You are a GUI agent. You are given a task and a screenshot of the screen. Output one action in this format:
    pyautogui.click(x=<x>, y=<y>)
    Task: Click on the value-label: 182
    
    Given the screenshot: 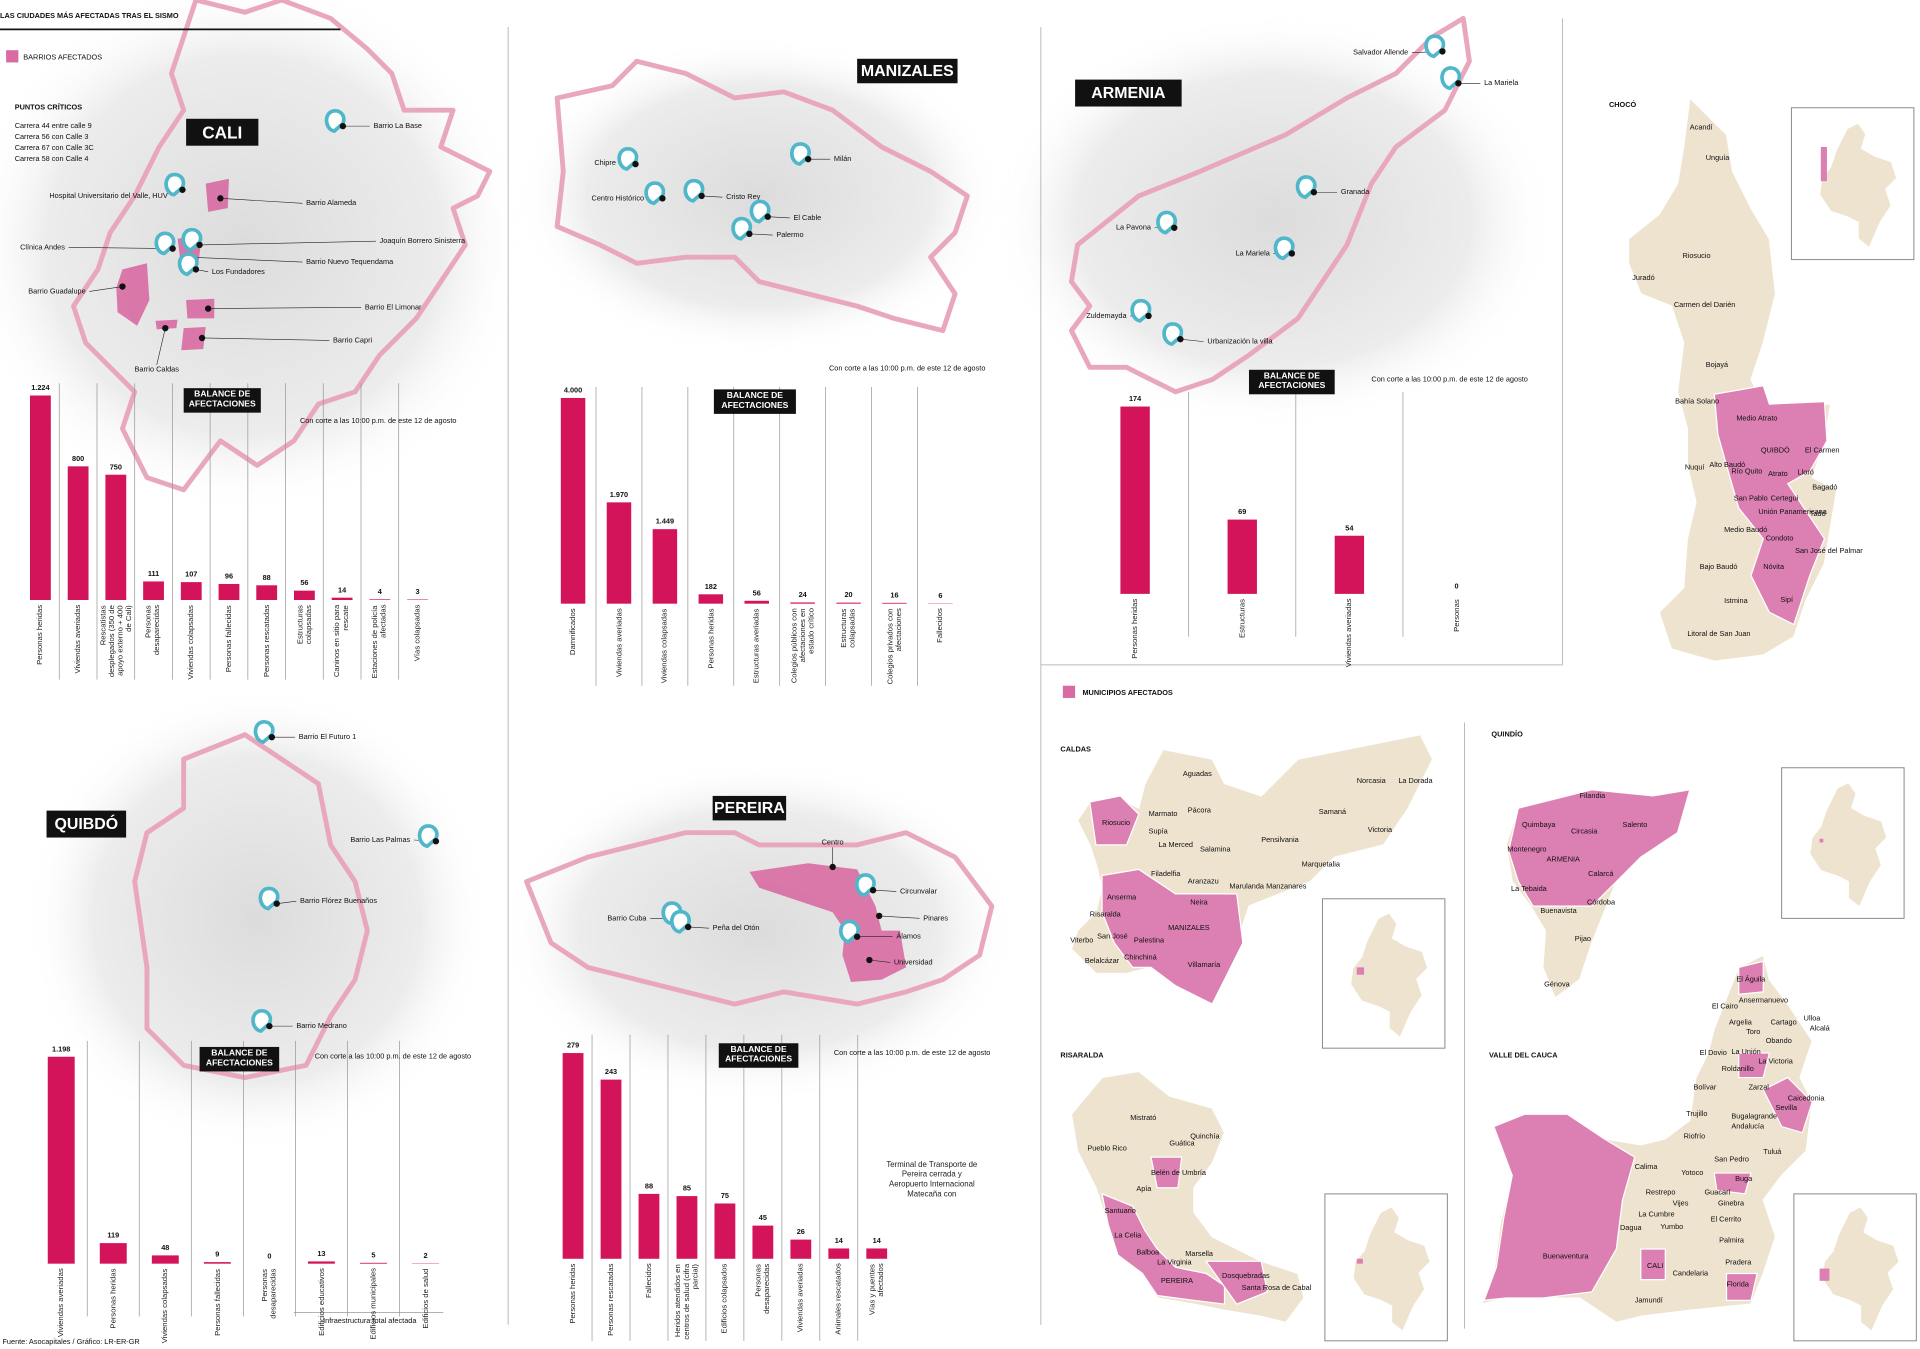 What is the action you would take?
    pyautogui.click(x=711, y=586)
    